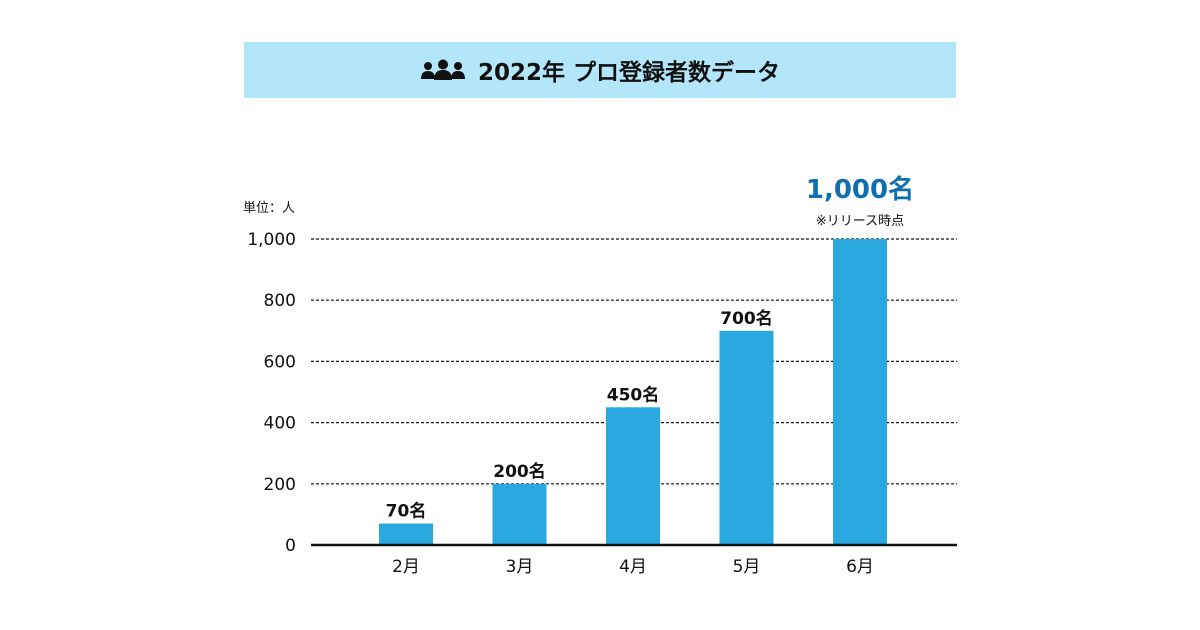  What do you see at coordinates (280, 301) in the screenshot?
I see `y-tick-label: 800` at bounding box center [280, 301].